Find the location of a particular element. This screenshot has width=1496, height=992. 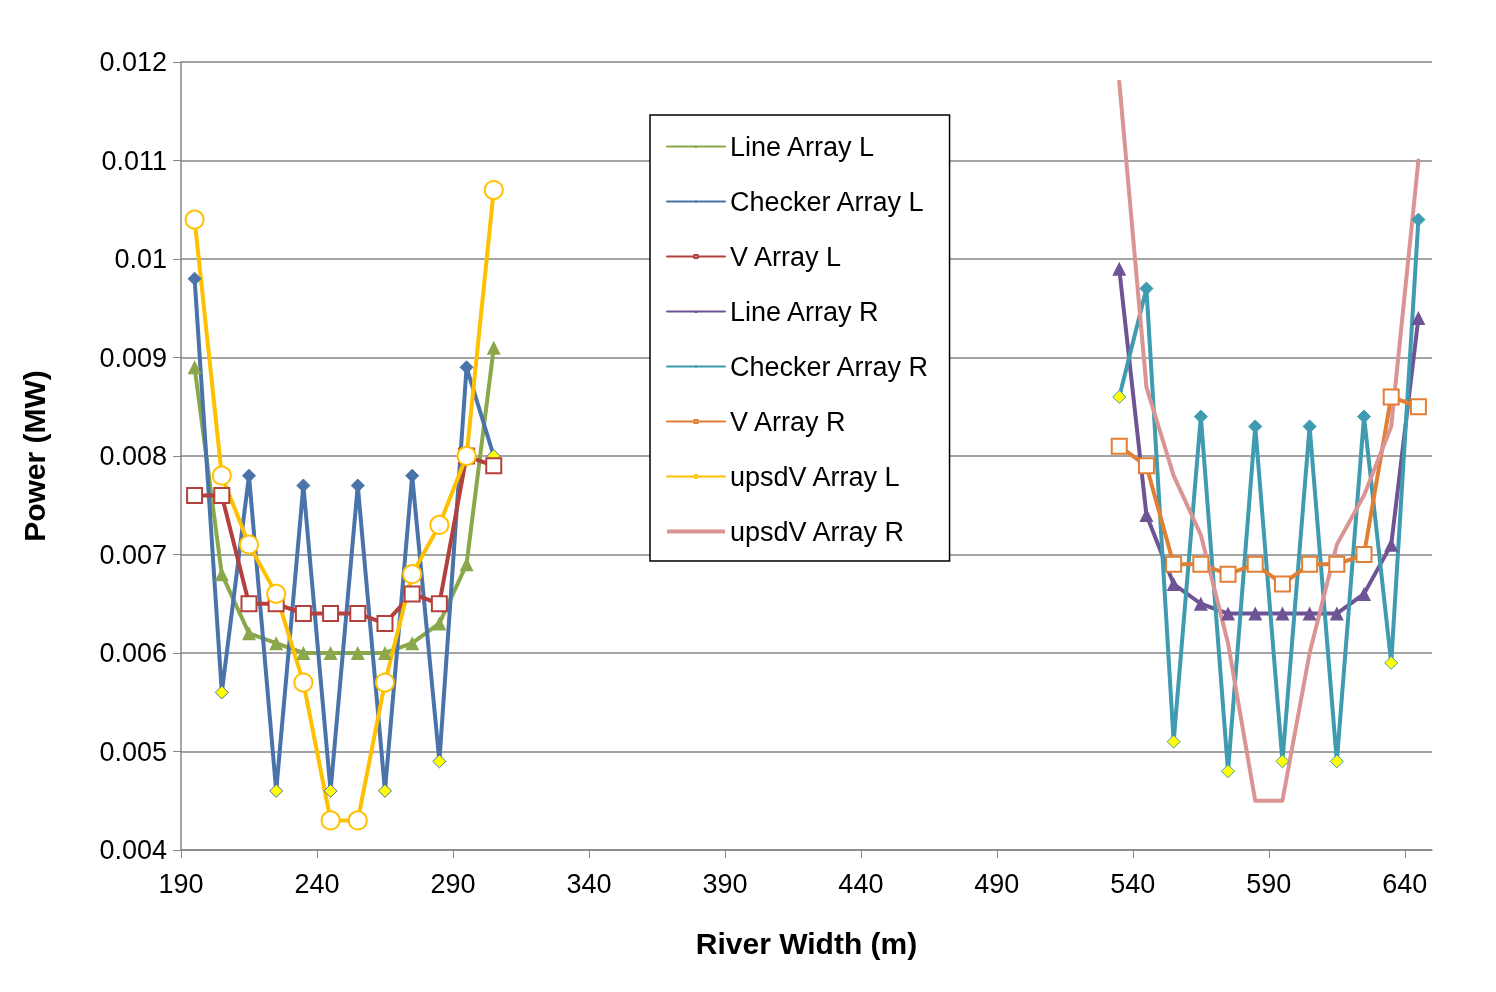

x-tick-label: 190 is located at coordinates (181, 883).